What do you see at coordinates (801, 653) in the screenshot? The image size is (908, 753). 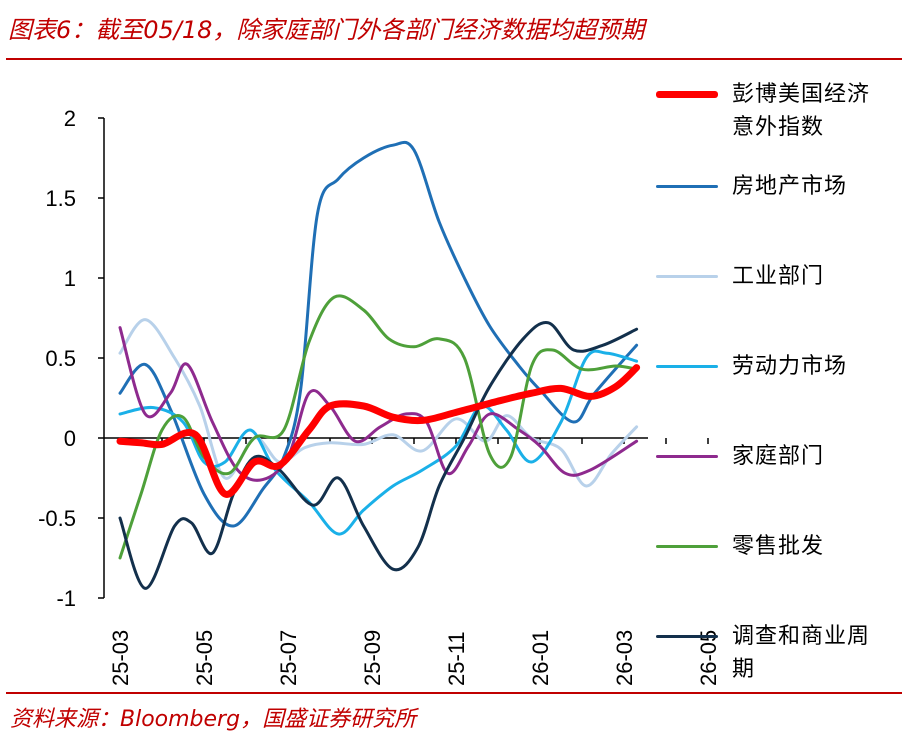 I see `legend-label: 调查和商业周期` at bounding box center [801, 653].